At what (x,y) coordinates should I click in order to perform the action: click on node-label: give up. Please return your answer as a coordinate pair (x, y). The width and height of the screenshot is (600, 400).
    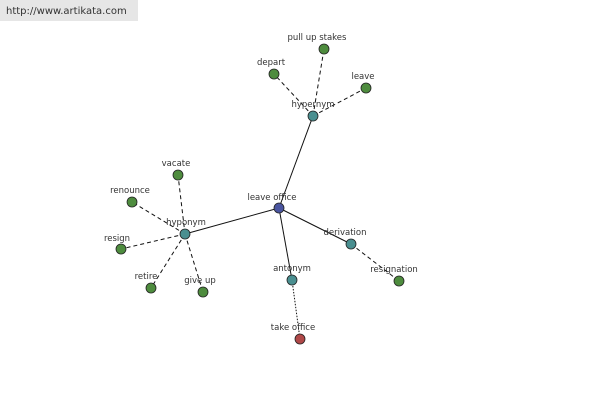
    Looking at the image, I should click on (200, 281).